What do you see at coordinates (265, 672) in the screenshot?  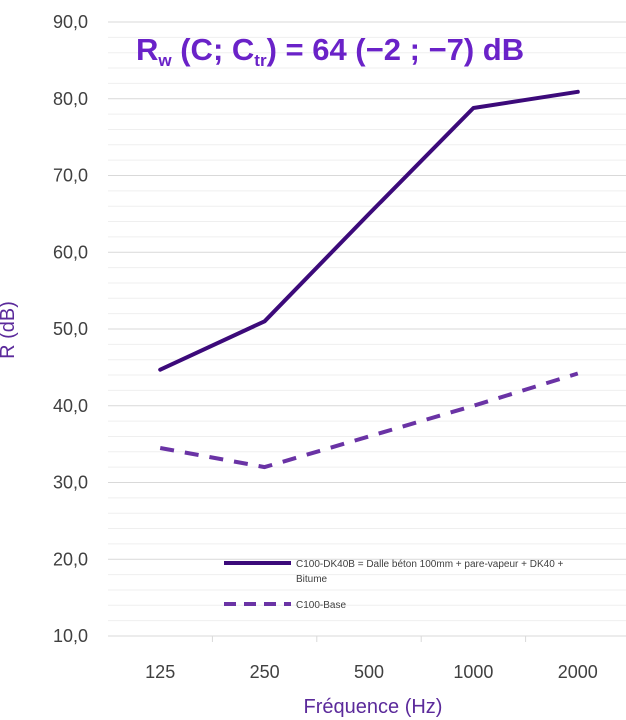 I see `x-tick-label: 250` at bounding box center [265, 672].